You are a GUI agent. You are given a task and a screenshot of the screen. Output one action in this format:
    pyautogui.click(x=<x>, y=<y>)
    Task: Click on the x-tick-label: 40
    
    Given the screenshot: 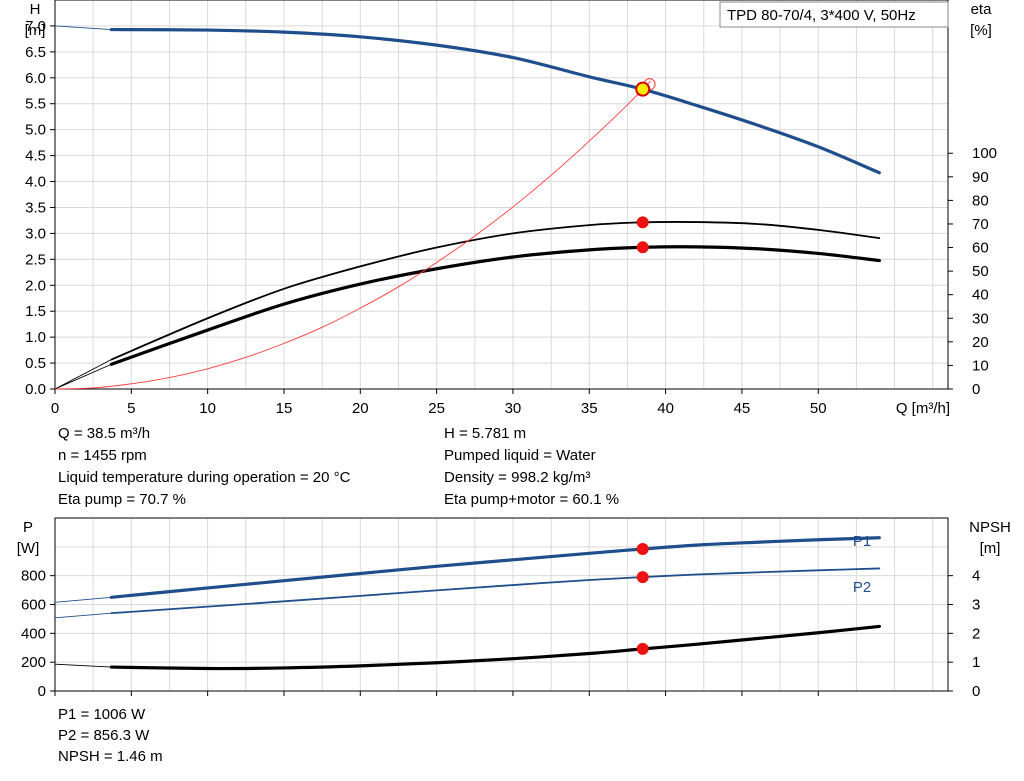 What is the action you would take?
    pyautogui.click(x=665, y=408)
    